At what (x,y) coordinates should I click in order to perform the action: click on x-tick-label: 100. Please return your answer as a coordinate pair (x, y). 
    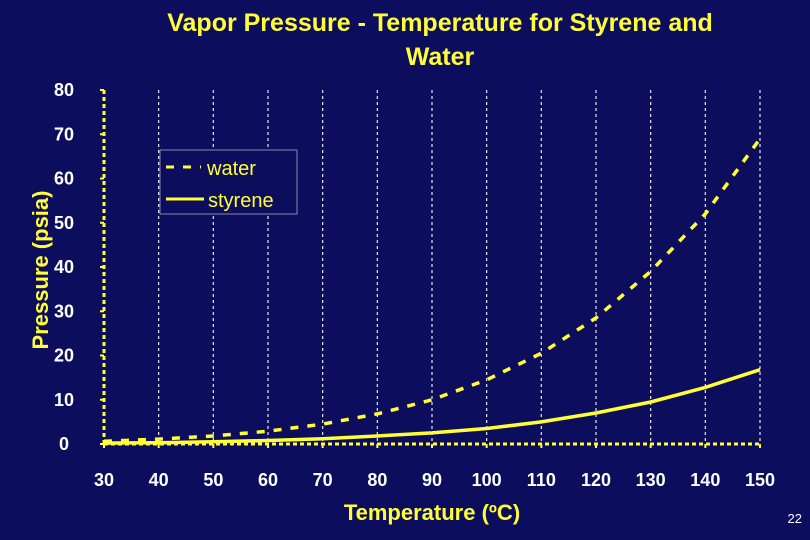
    Looking at the image, I should click on (487, 480).